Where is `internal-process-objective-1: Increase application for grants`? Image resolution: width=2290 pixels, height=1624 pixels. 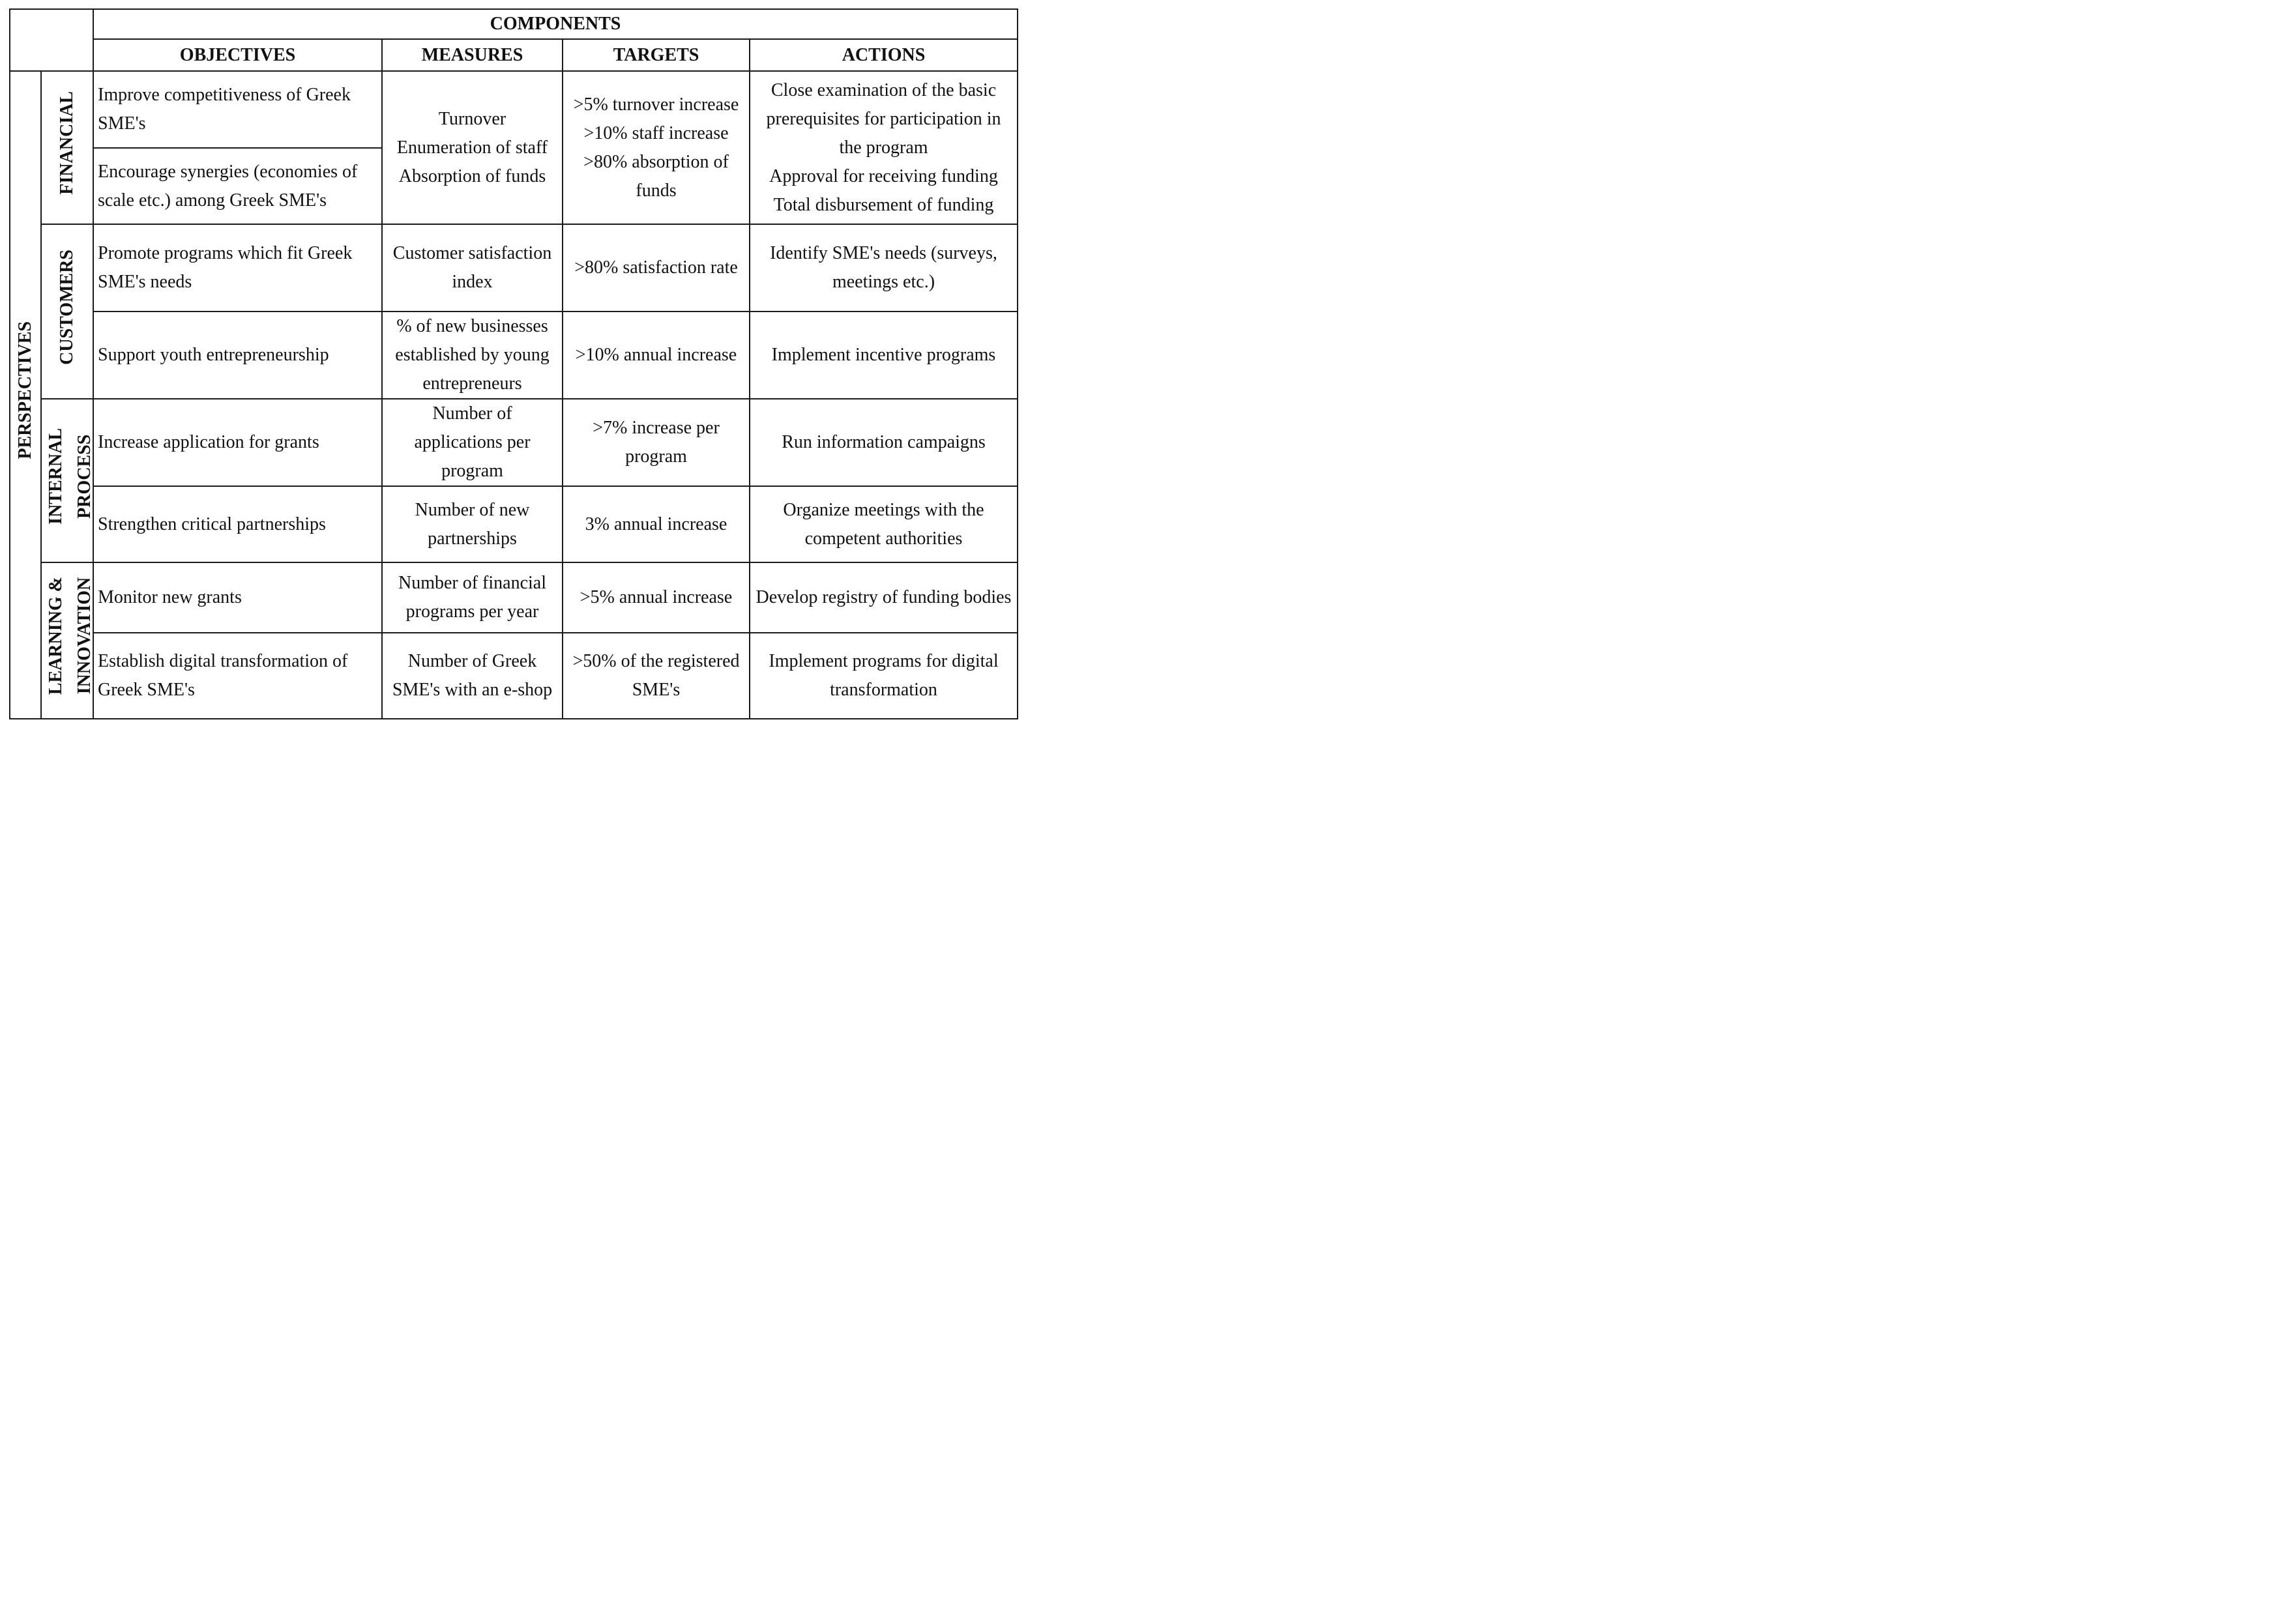 internal-process-objective-1: Increase application for grants is located at coordinates (238, 443).